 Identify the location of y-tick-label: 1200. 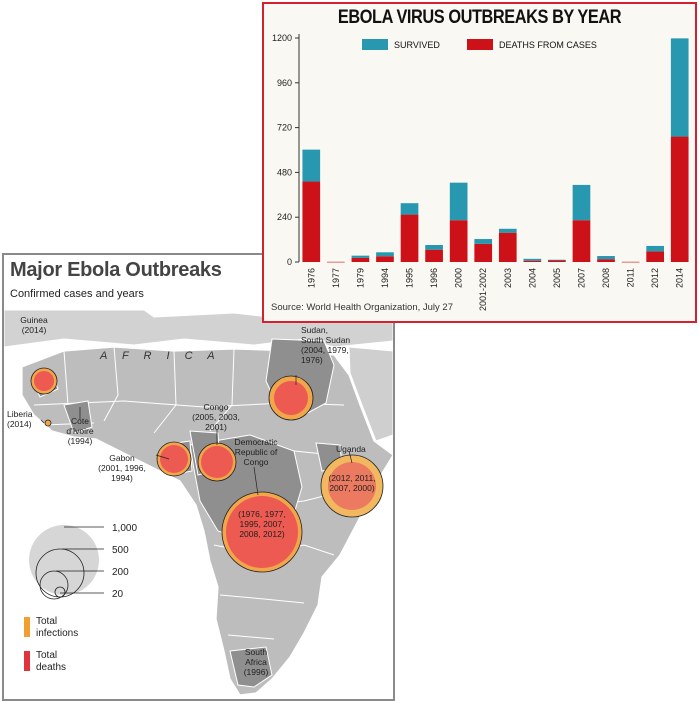
(282, 38).